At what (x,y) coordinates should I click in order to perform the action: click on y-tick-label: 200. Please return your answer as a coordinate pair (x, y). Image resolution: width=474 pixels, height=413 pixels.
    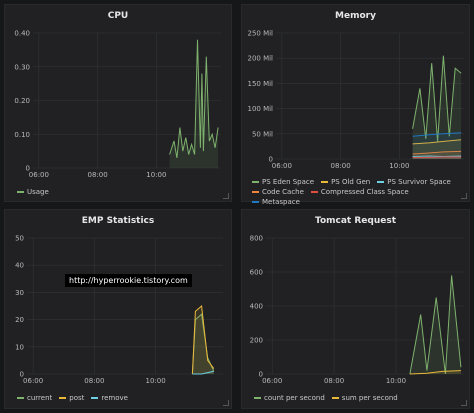
    Looking at the image, I should click on (256, 341).